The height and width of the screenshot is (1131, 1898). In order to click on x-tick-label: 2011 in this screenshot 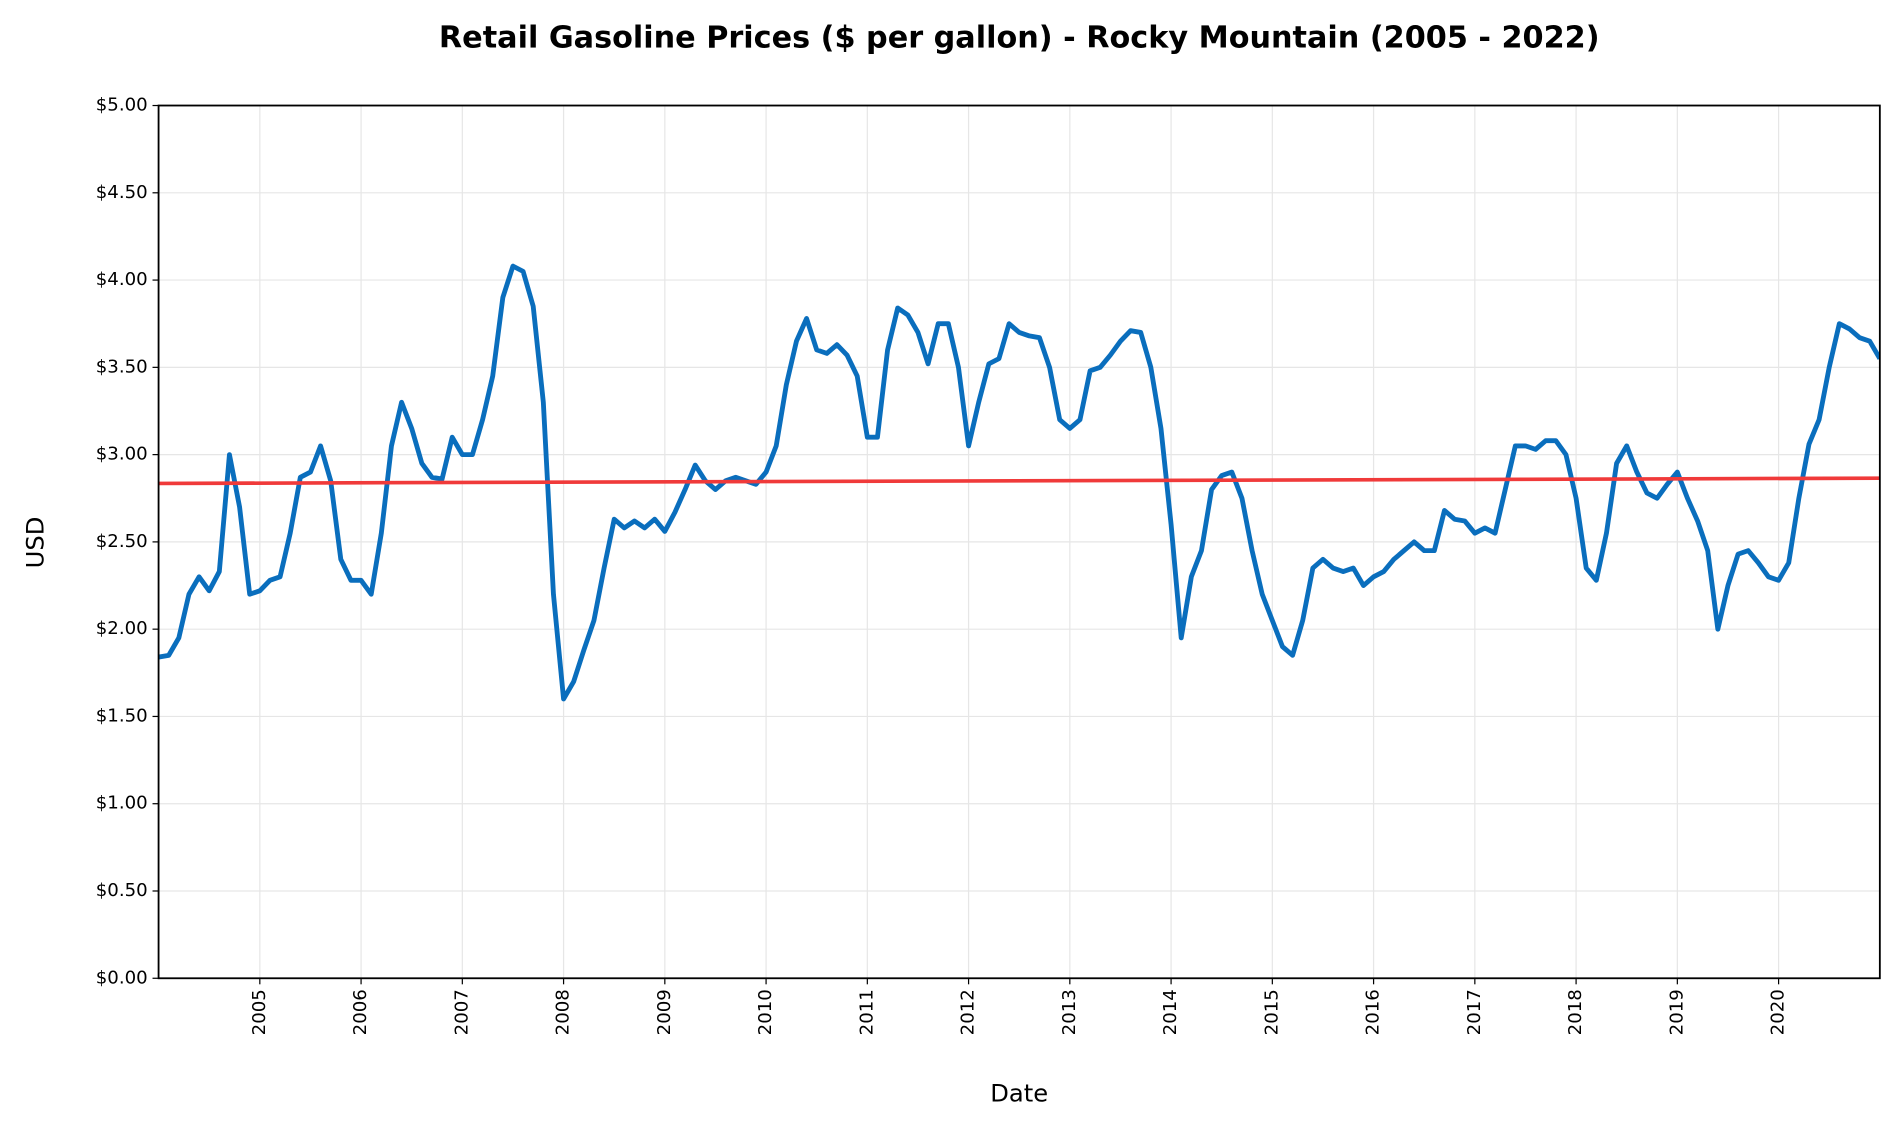, I will do `click(866, 1012)`.